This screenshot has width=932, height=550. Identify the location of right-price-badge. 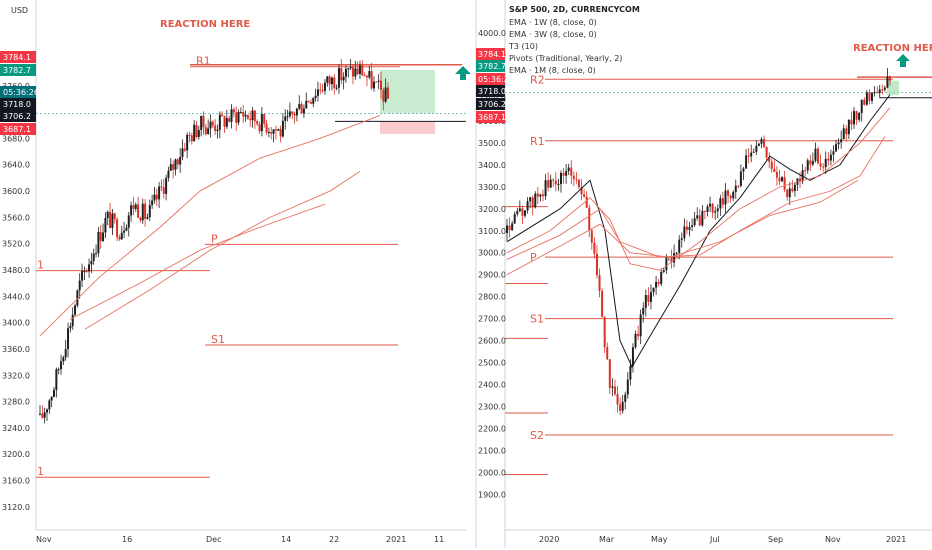
(490, 91).